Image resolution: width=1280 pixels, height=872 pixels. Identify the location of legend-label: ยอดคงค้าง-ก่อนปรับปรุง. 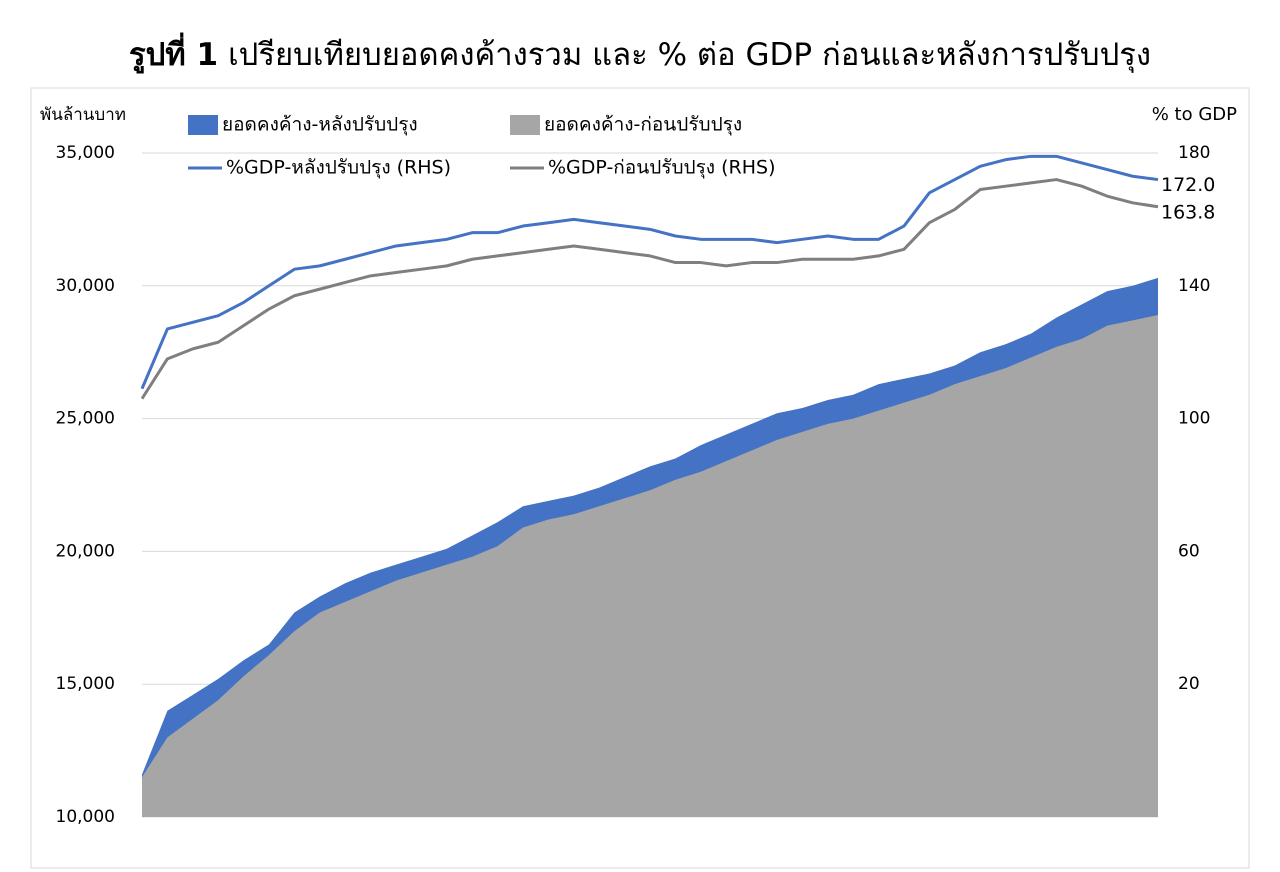
(643, 125).